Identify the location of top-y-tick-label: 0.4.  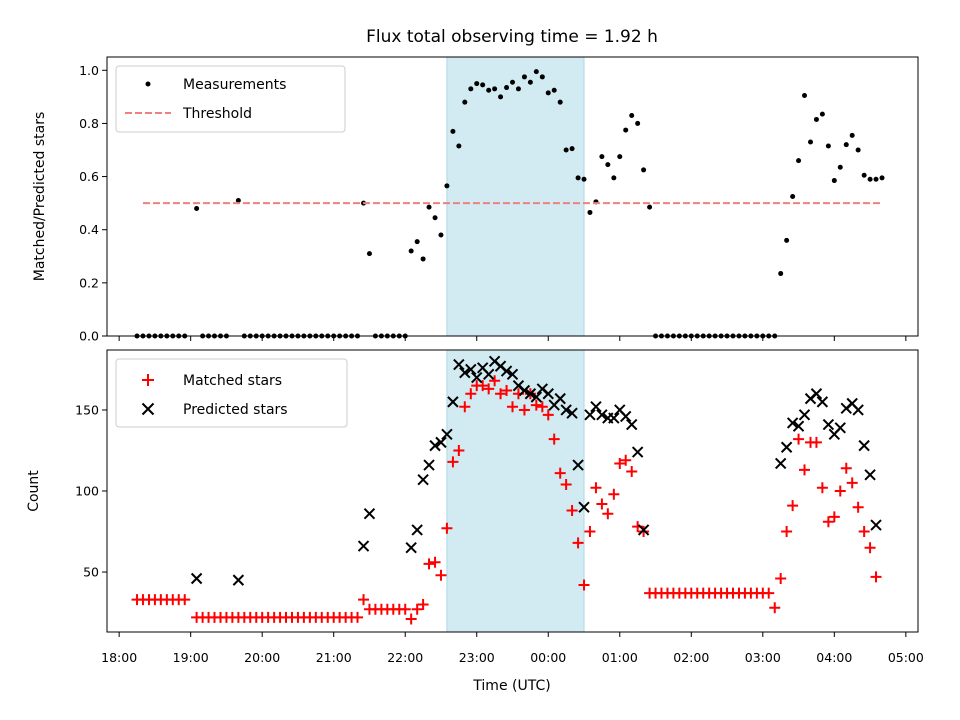
(89, 229).